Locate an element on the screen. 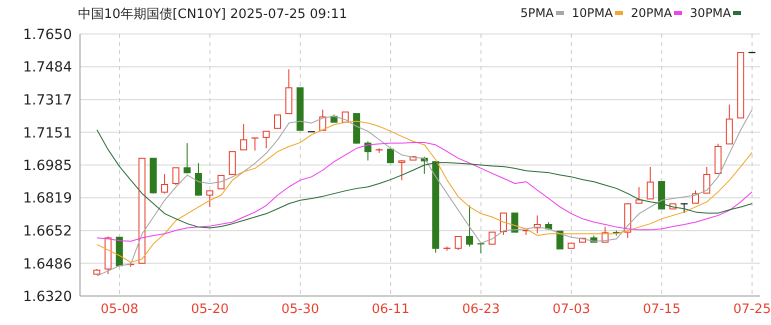 This screenshot has height=325, width=771. x-tick-label: 05-30 is located at coordinates (300, 310).